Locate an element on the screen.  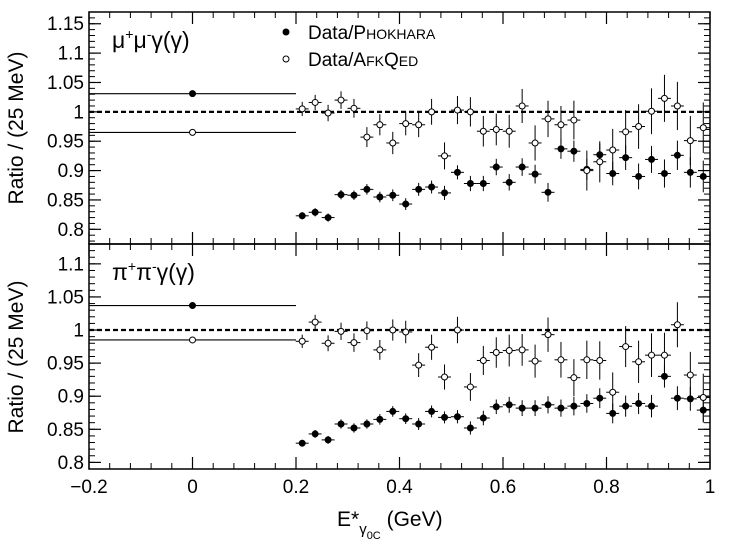
x-tick-label: 0.8 is located at coordinates (606, 487).